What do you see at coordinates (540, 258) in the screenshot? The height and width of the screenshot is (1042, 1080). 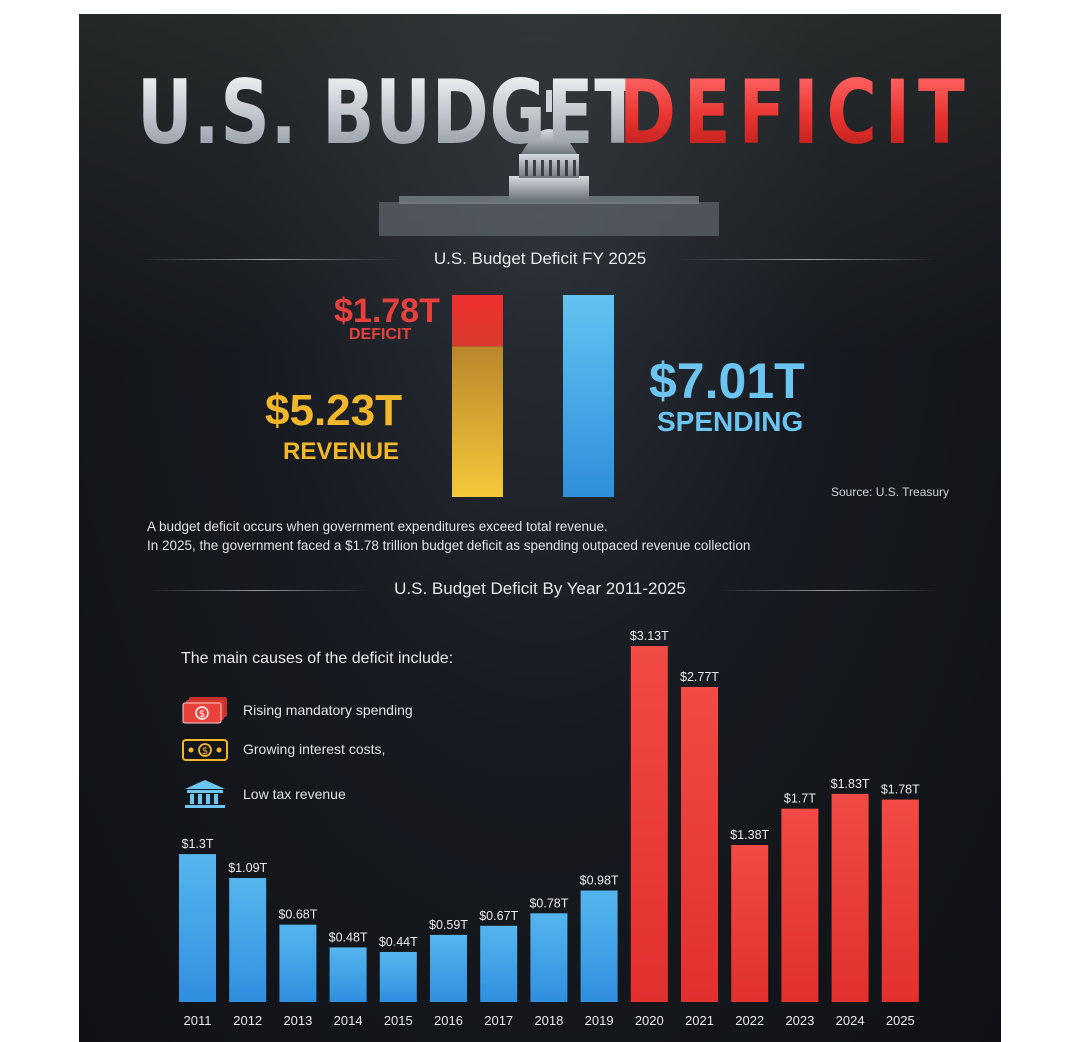 I see `fy-section-title: U.S. Budget Deficit FY 2025` at bounding box center [540, 258].